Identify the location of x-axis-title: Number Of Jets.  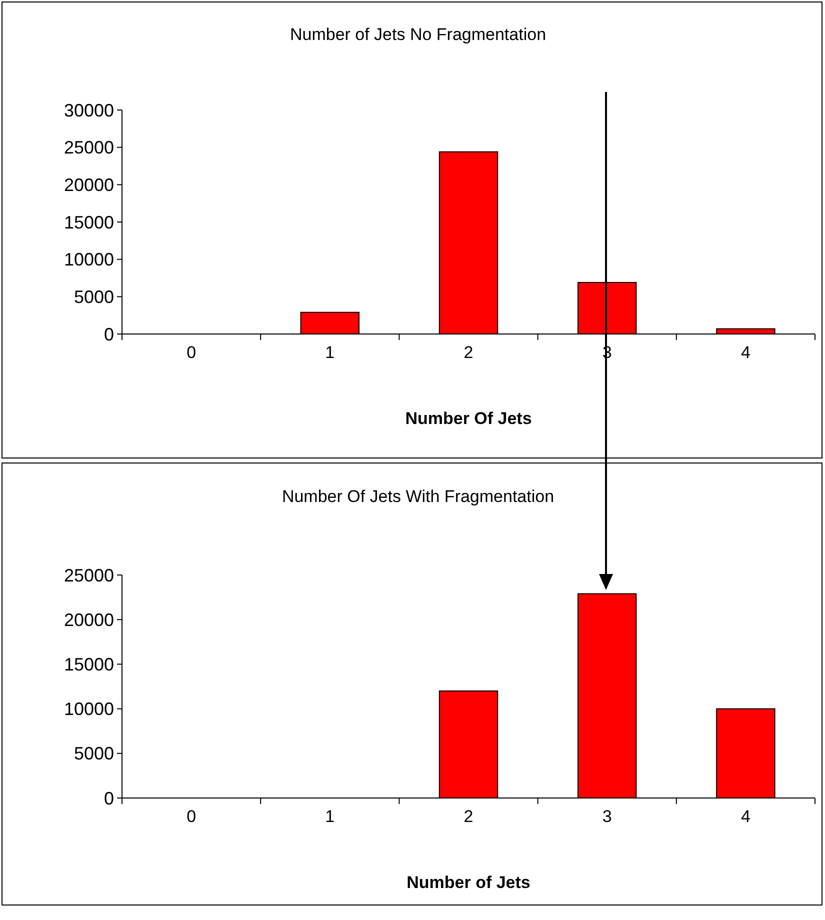
(468, 418).